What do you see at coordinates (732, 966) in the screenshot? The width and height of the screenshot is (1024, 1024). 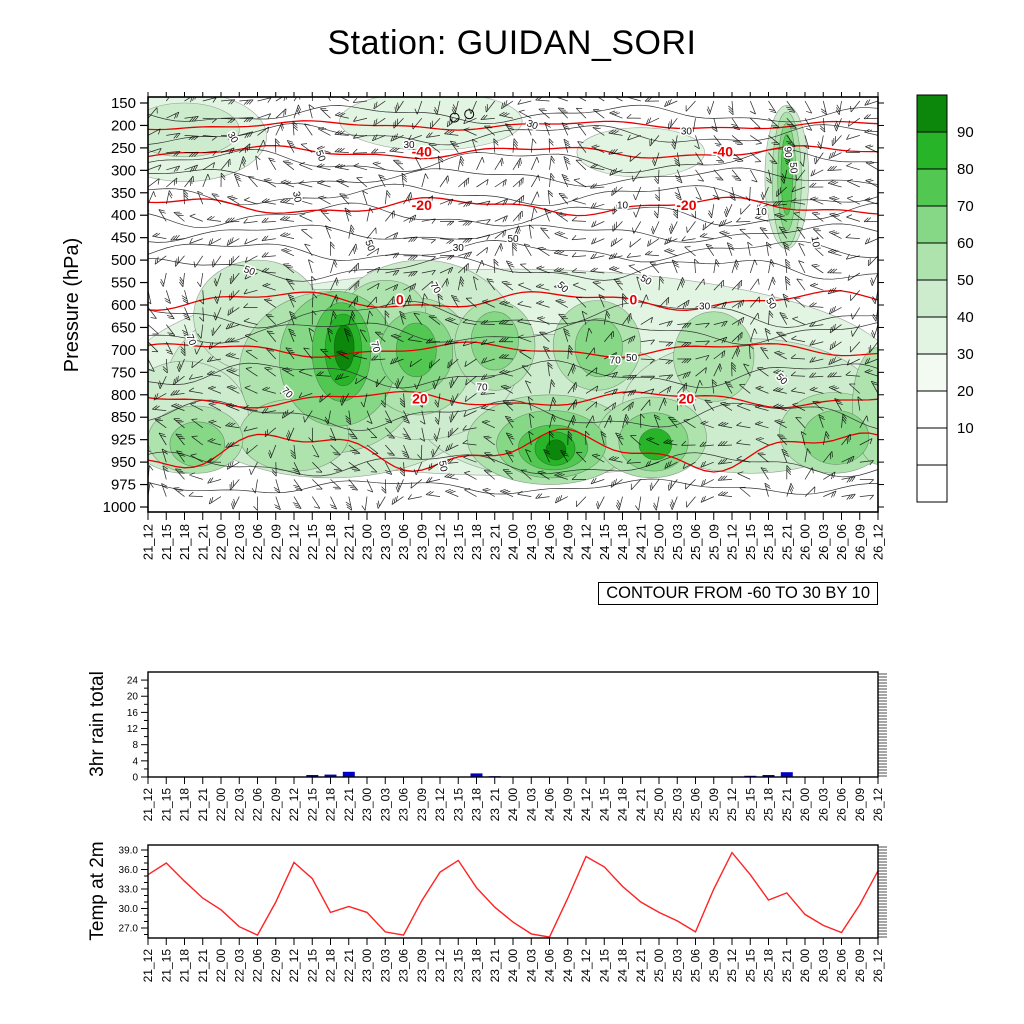 I see `svg-text: 25_12` at bounding box center [732, 966].